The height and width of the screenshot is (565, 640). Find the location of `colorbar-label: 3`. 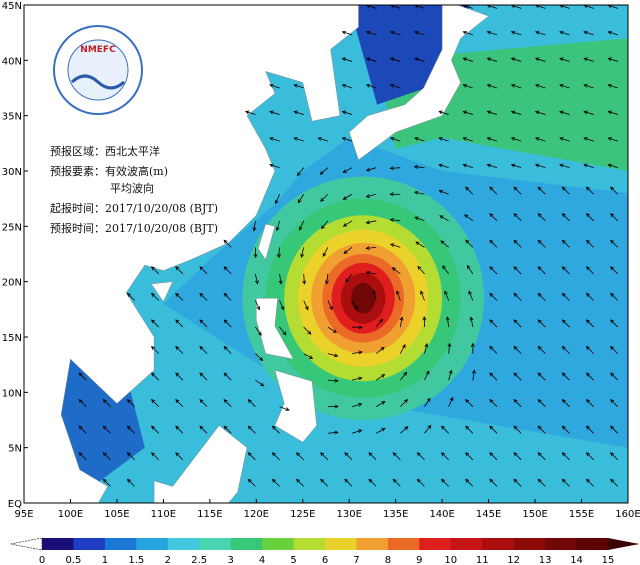

colorbar-label: 3 is located at coordinates (230, 560).